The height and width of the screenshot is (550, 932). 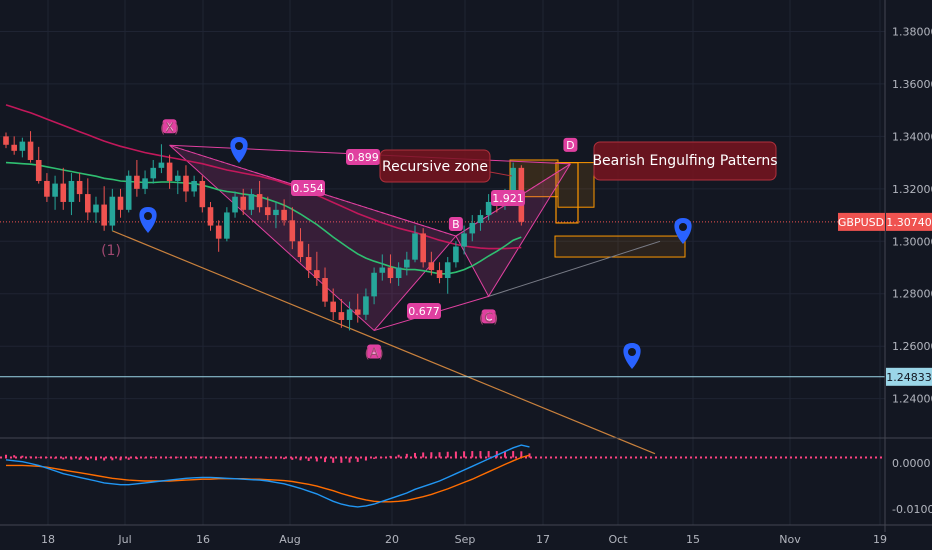 What do you see at coordinates (488, 316) in the screenshot?
I see `label-c-bg` at bounding box center [488, 316].